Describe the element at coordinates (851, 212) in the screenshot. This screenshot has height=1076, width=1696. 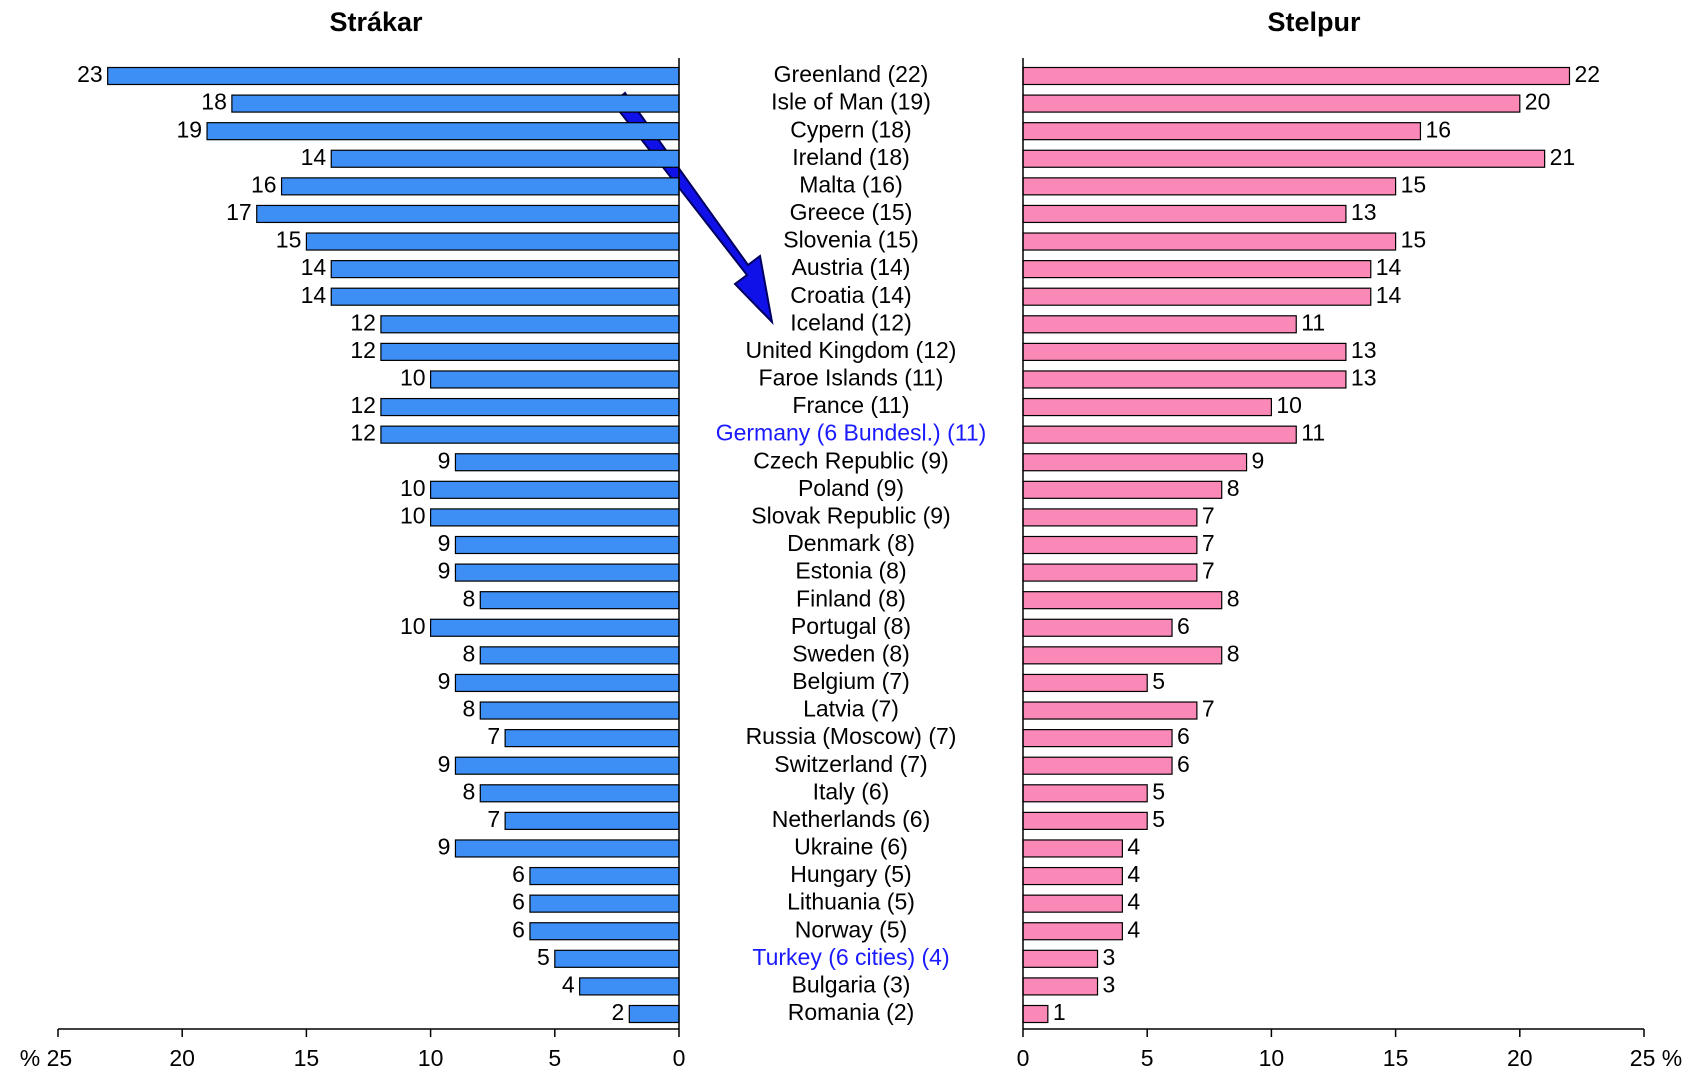
I see `category-label: Greece (15)` at that location.